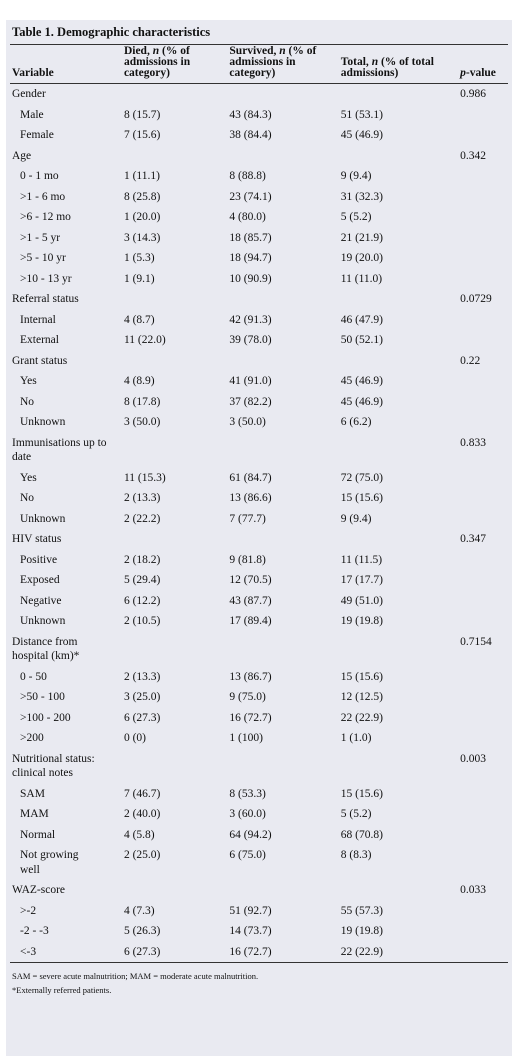 This screenshot has width=517, height=1064. I want to click on cell-text: 5 (29.4), so click(142, 580).